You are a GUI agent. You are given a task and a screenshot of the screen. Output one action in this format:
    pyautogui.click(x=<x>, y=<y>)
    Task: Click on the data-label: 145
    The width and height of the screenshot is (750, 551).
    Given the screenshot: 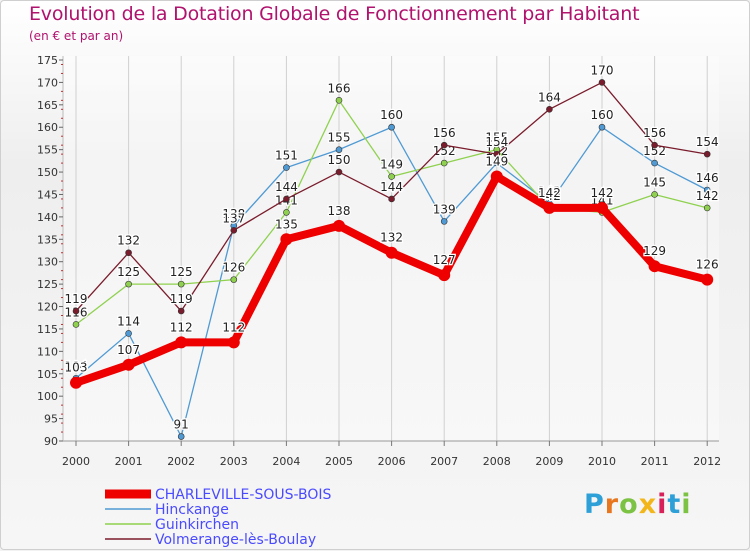 What is the action you would take?
    pyautogui.click(x=654, y=182)
    